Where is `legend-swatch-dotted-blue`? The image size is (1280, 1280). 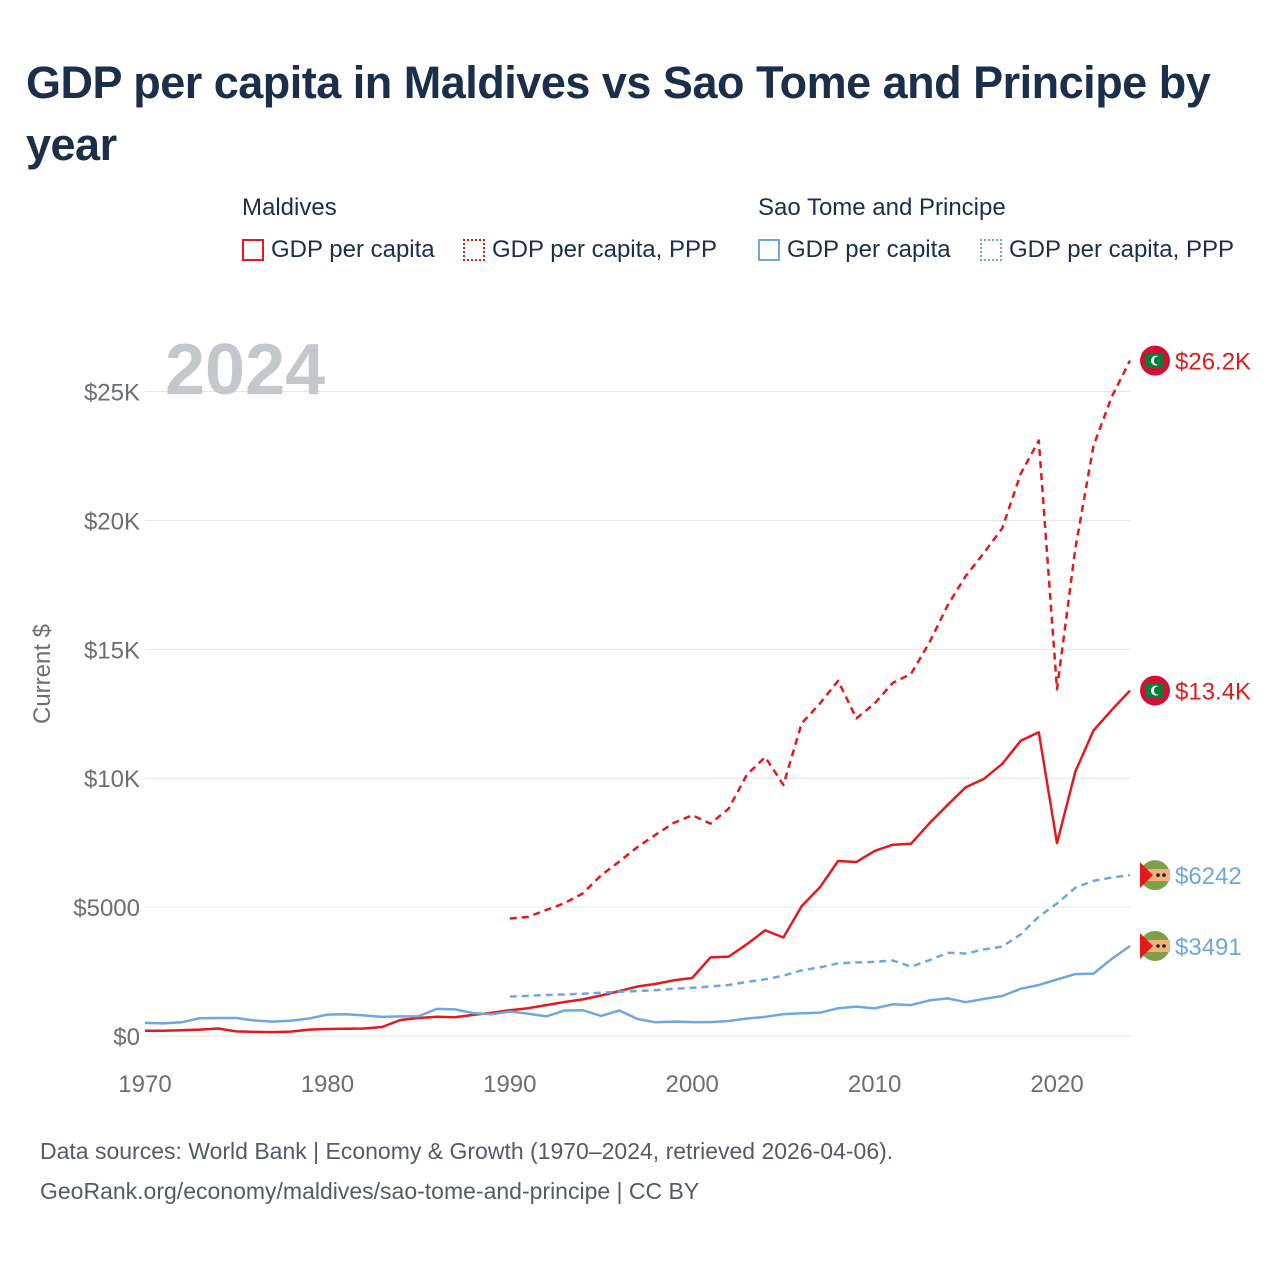
legend-swatch-dotted-blue is located at coordinates (991, 250).